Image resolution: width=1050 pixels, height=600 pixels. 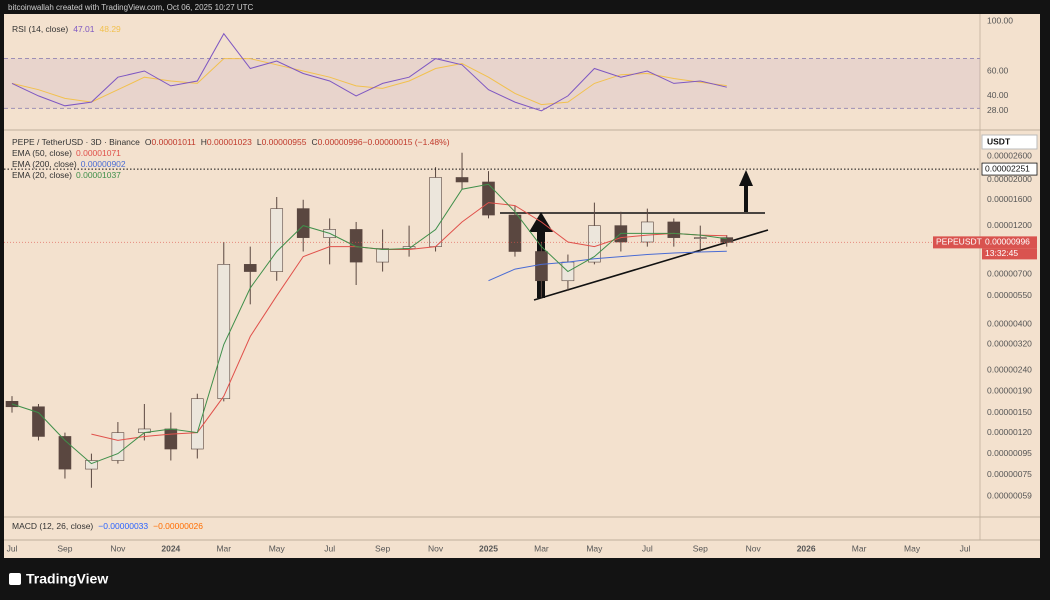 I want to click on price-countdown: 13:32:45, so click(x=1001, y=253).